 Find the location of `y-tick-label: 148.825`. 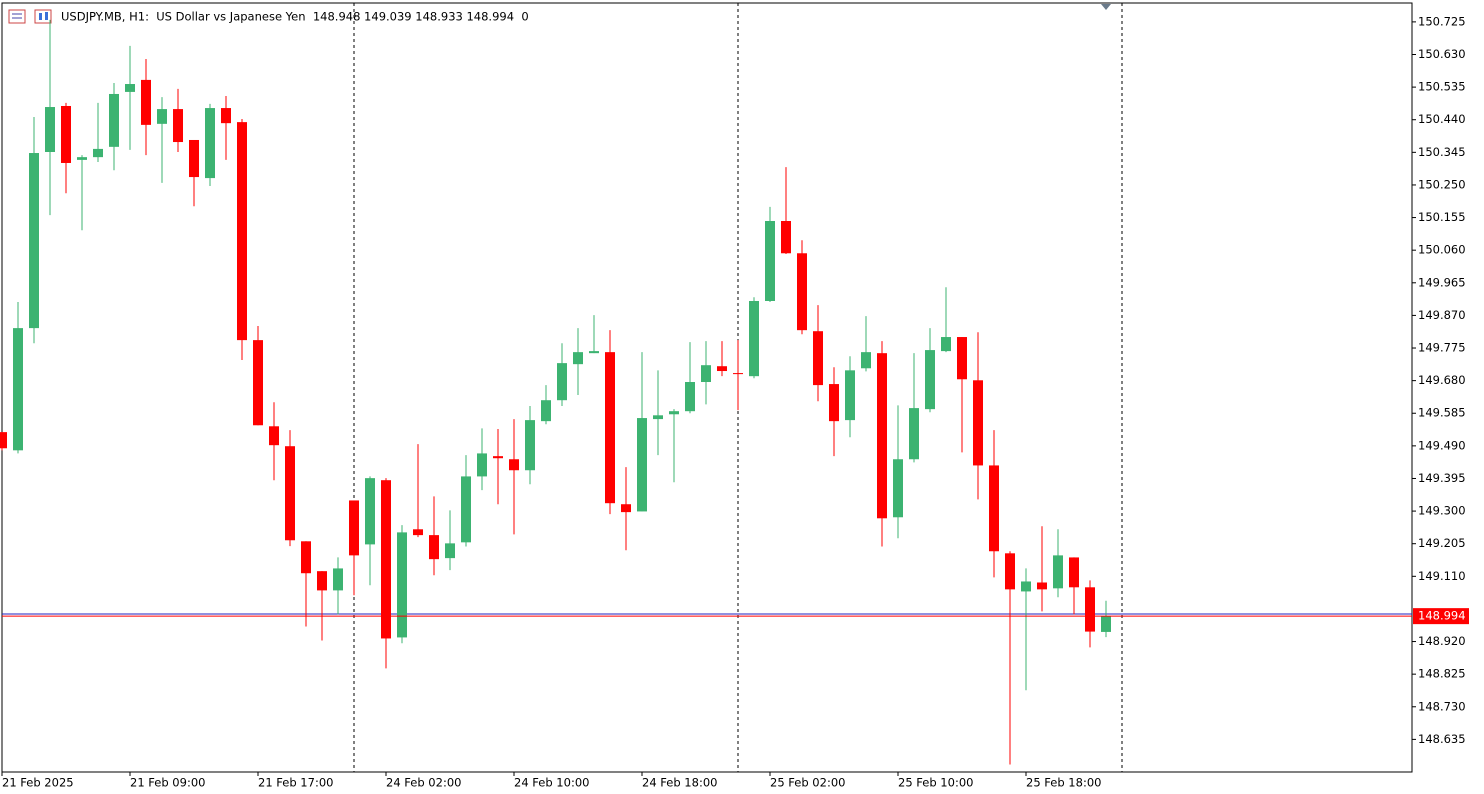

y-tick-label: 148.825 is located at coordinates (1442, 674).